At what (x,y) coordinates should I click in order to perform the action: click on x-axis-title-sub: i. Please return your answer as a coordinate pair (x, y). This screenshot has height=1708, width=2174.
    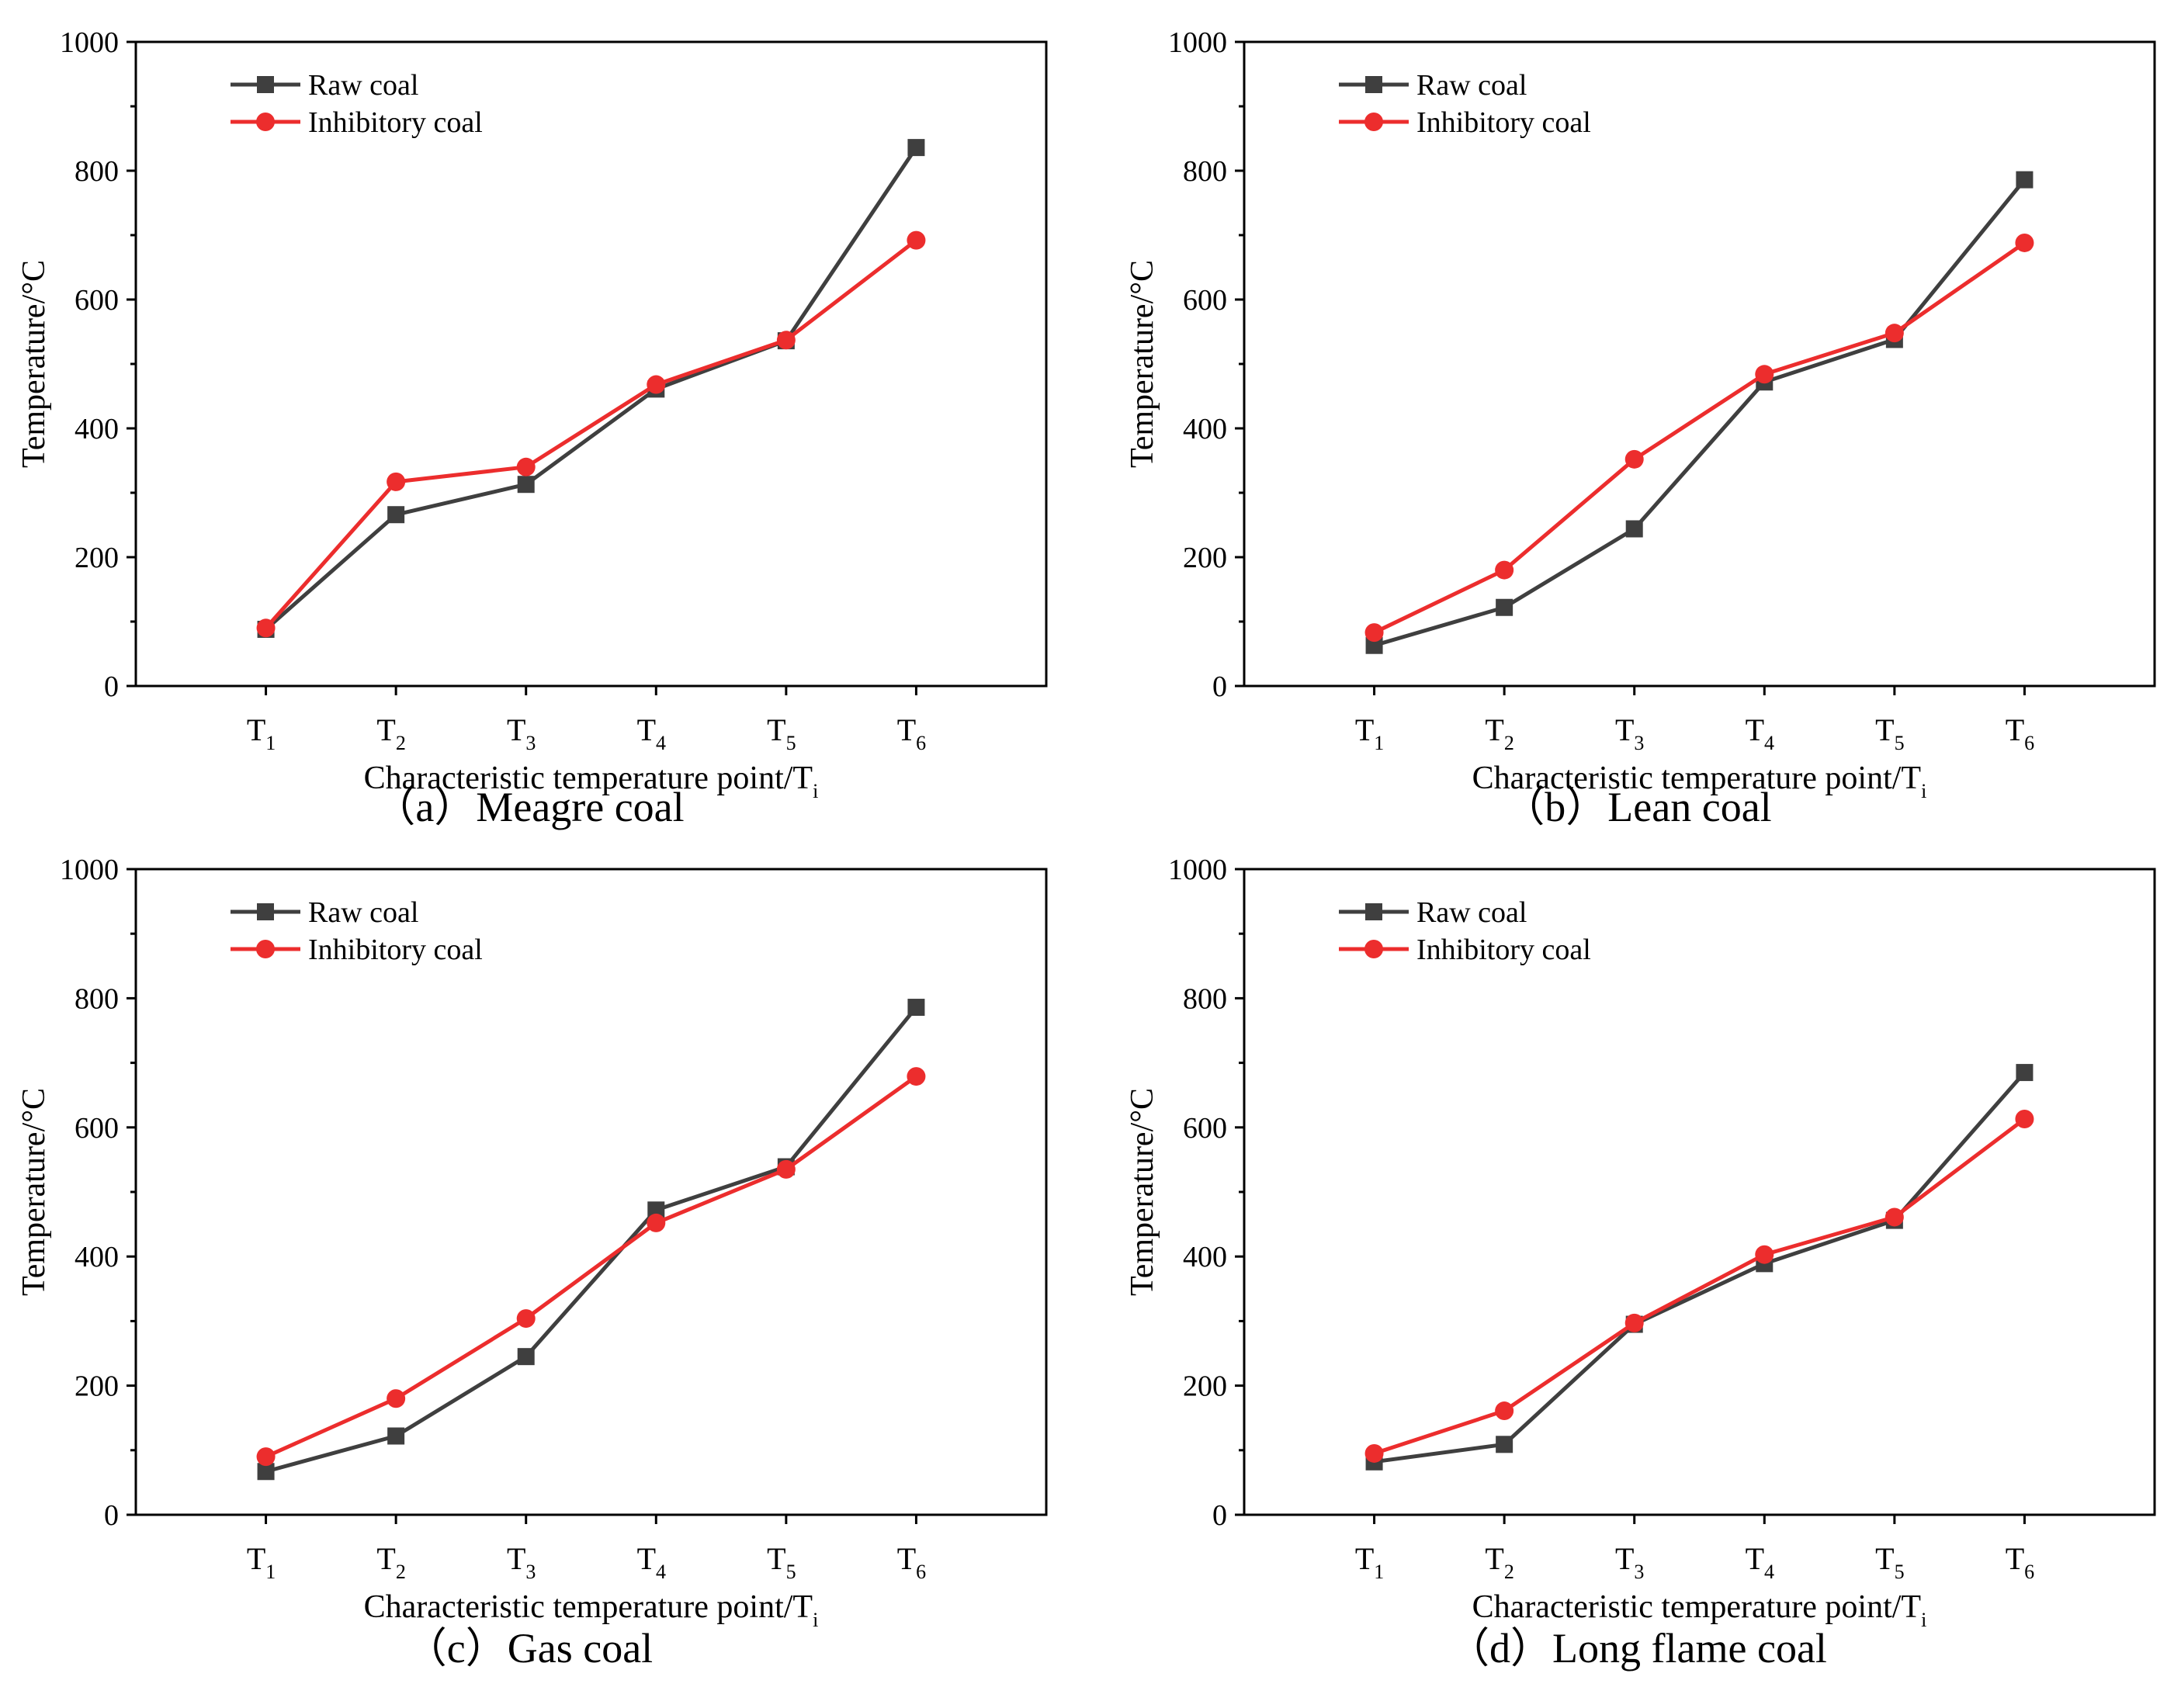
    Looking at the image, I should click on (815, 1620).